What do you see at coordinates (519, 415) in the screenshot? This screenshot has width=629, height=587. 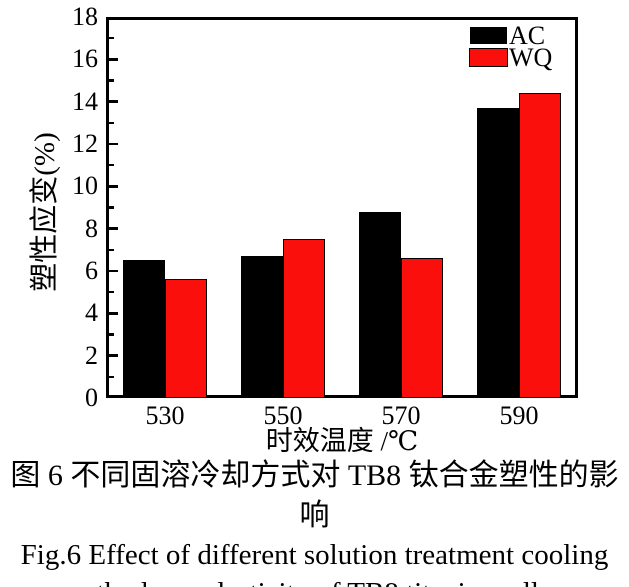 I see `x-tick-label-590: 590` at bounding box center [519, 415].